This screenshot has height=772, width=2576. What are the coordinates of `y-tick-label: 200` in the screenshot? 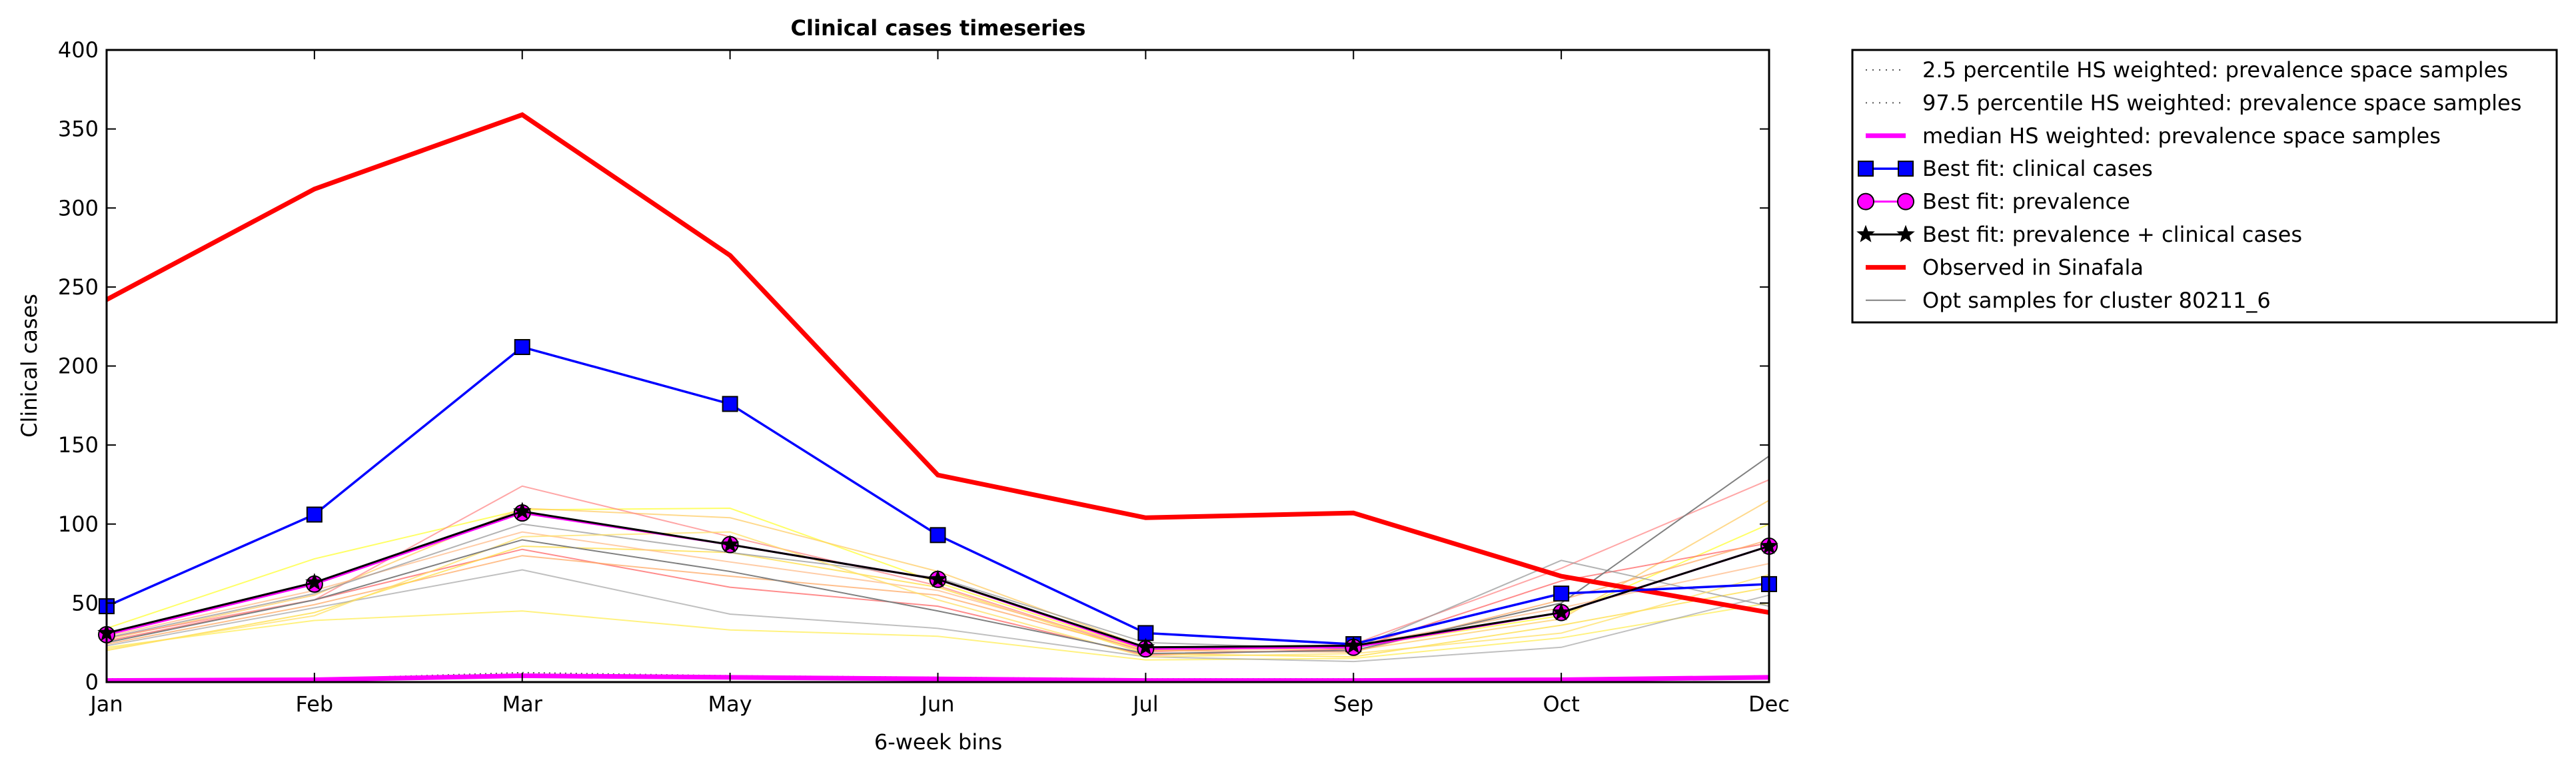 It's located at (78, 366).